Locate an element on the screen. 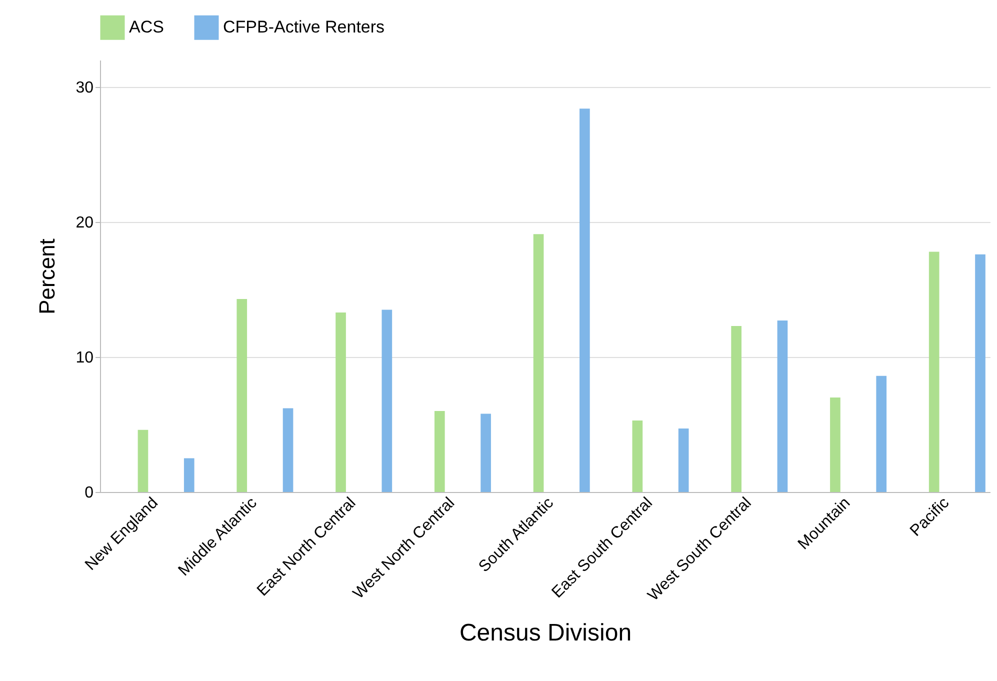  legend-label: ACS is located at coordinates (146, 27).